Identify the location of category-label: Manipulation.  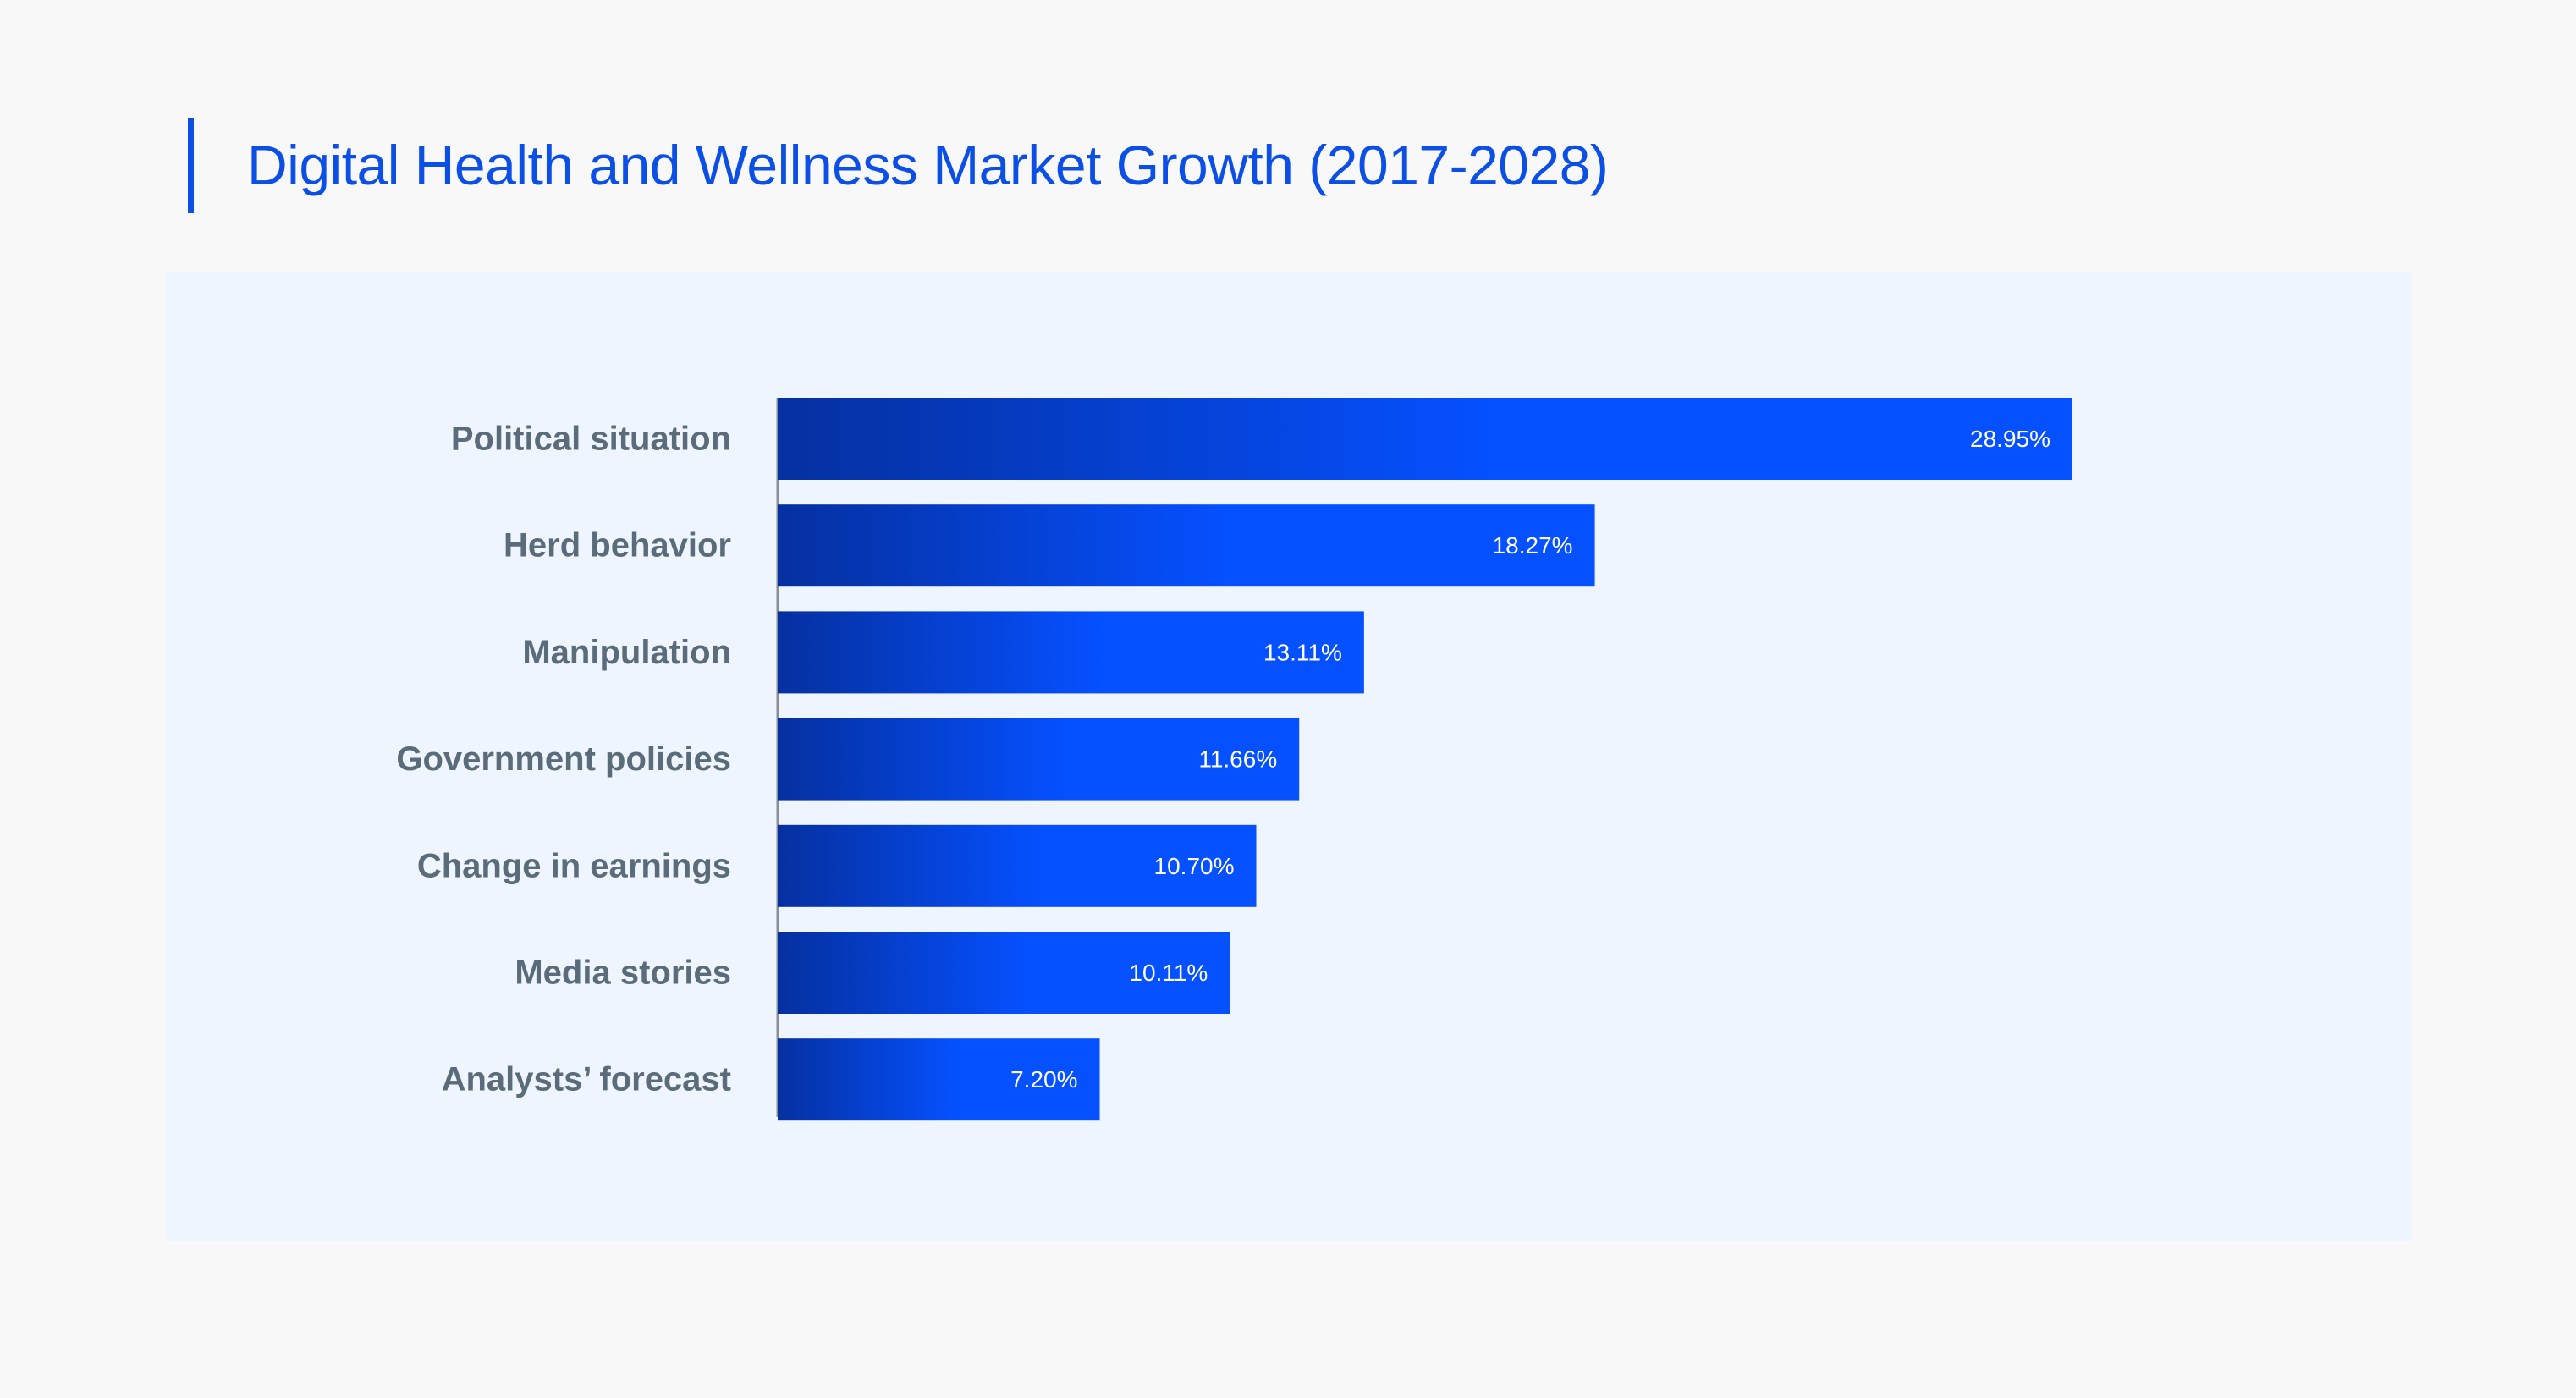
(626, 652).